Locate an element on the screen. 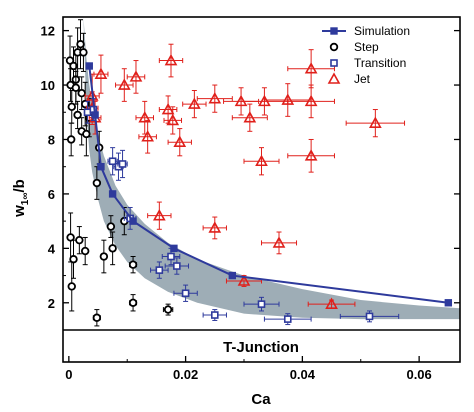  x-tick-label: 0.02 is located at coordinates (185, 374).